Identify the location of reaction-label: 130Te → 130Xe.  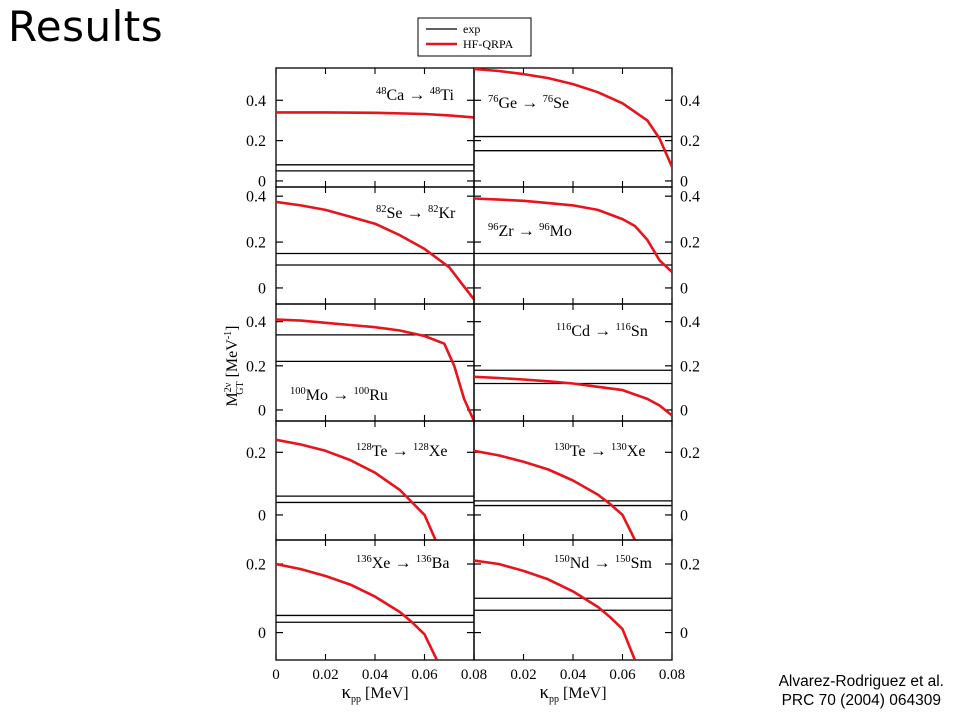
(599, 450).